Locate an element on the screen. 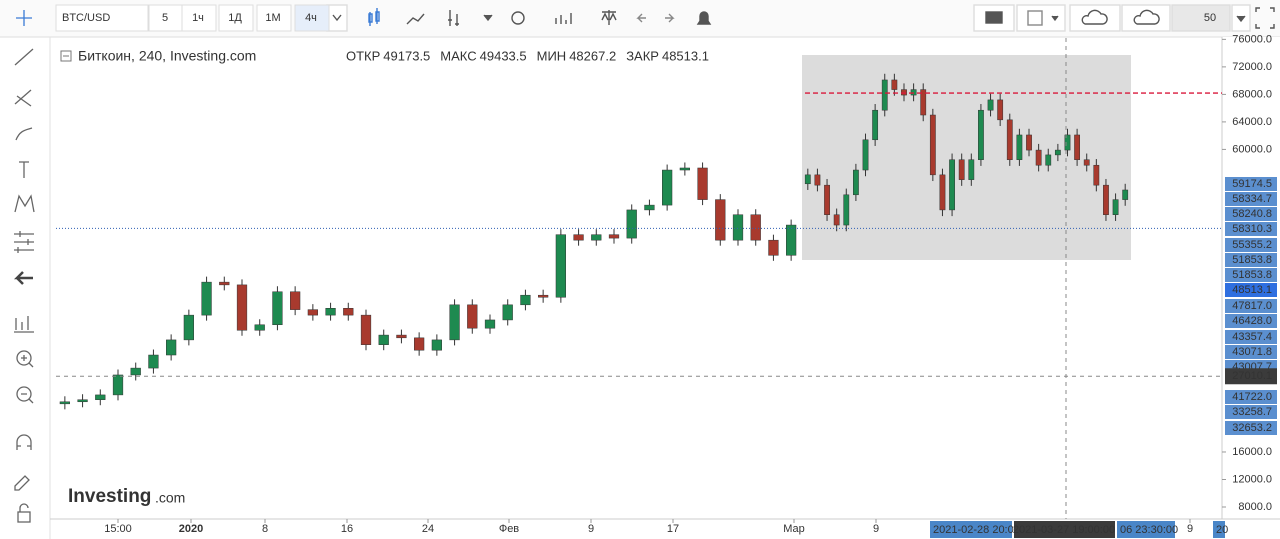 Image resolution: width=1280 pixels, height=539 pixels. x-tick-label: 17 is located at coordinates (673, 529).